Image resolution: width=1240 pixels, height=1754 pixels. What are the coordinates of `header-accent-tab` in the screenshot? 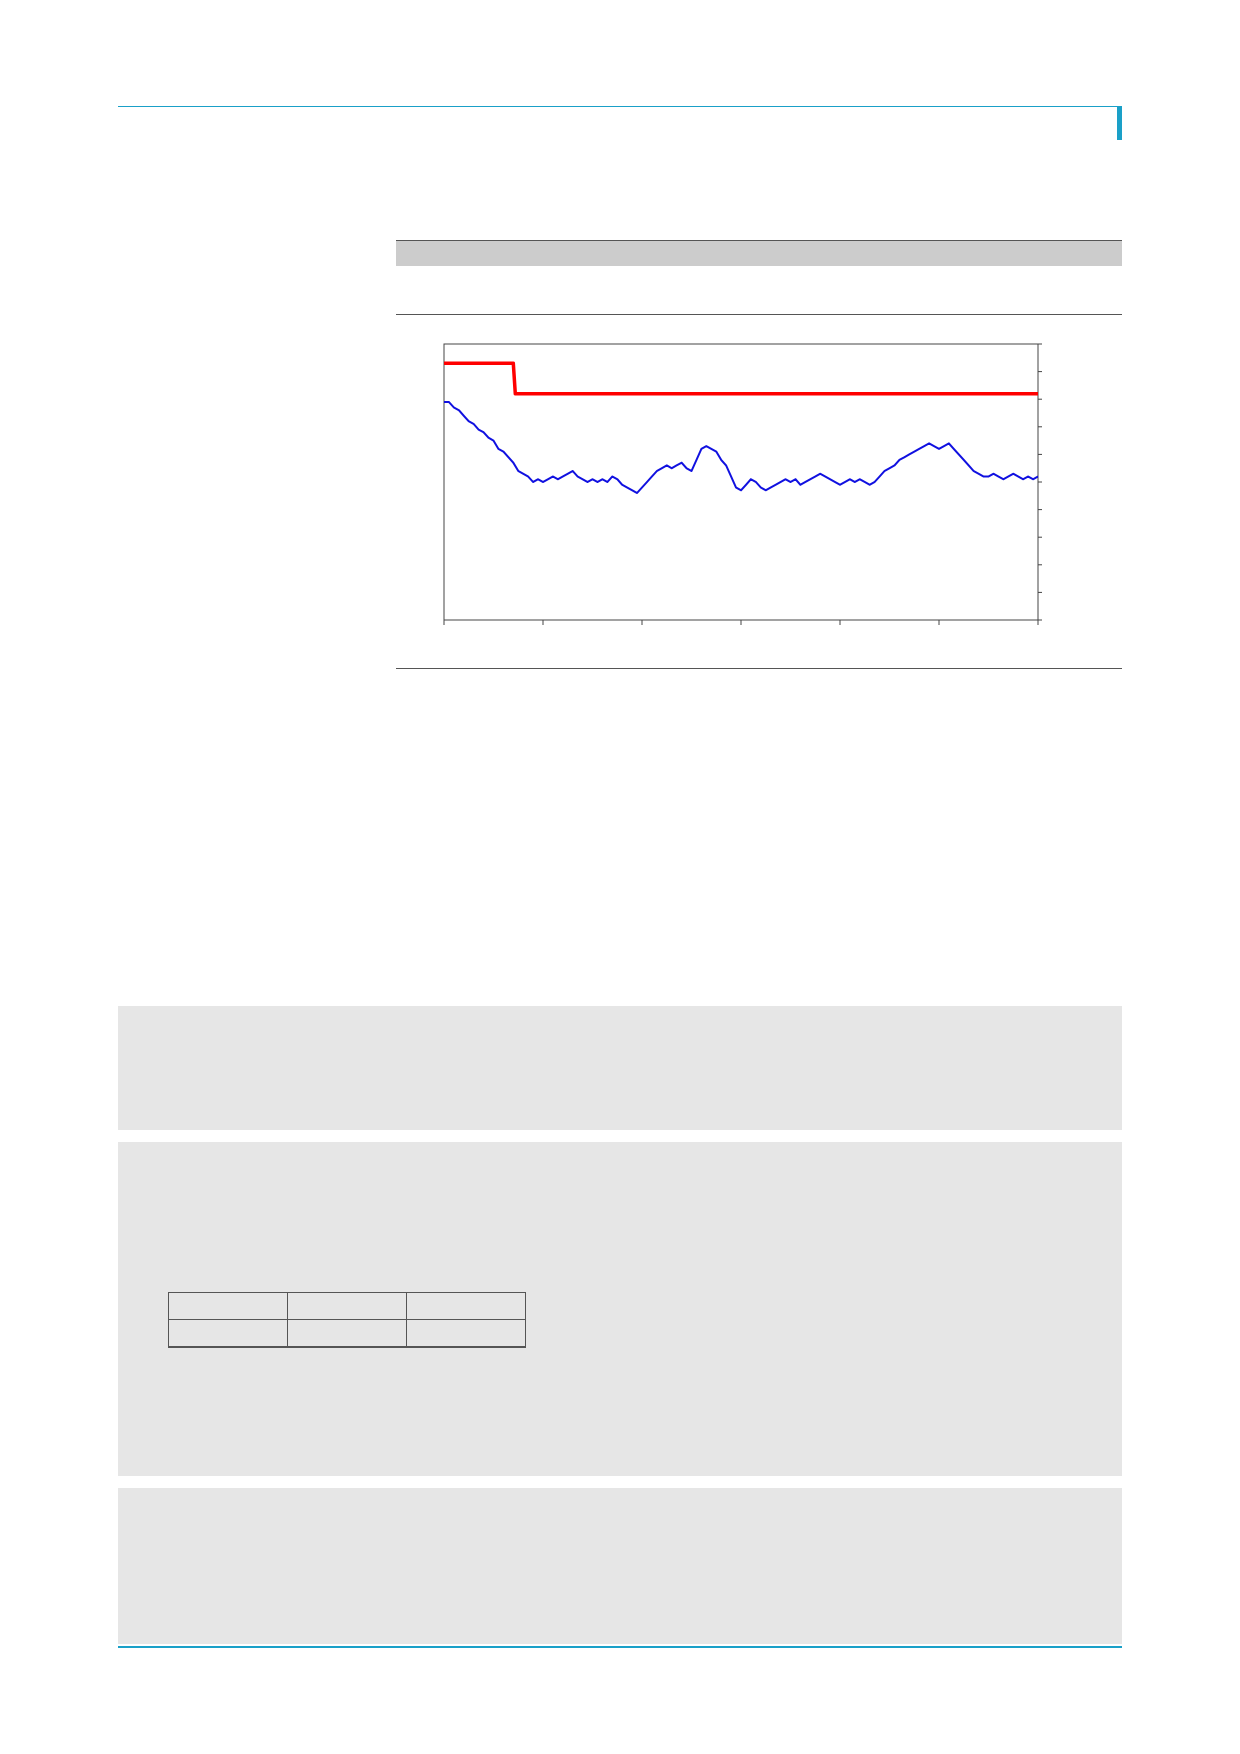 It's located at (1119, 123).